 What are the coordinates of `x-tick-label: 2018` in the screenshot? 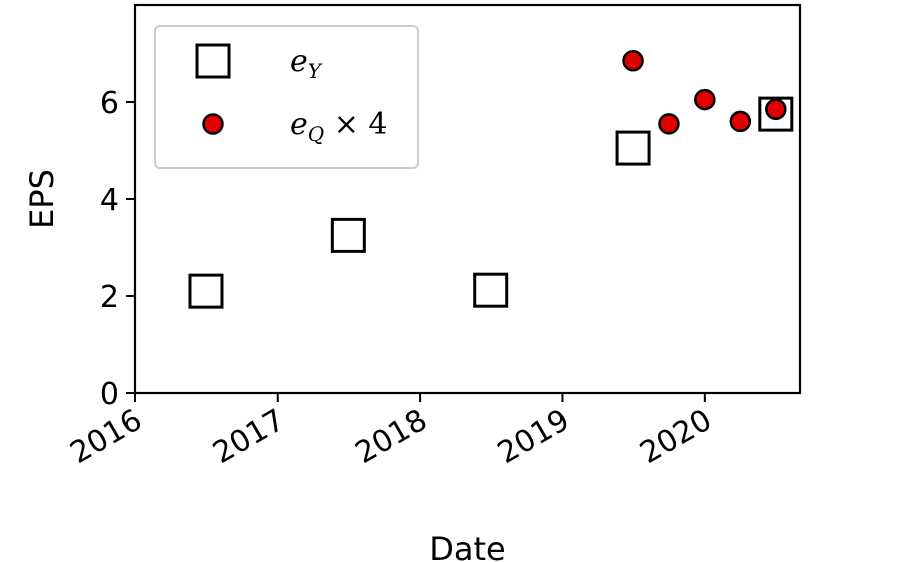 It's located at (391, 437).